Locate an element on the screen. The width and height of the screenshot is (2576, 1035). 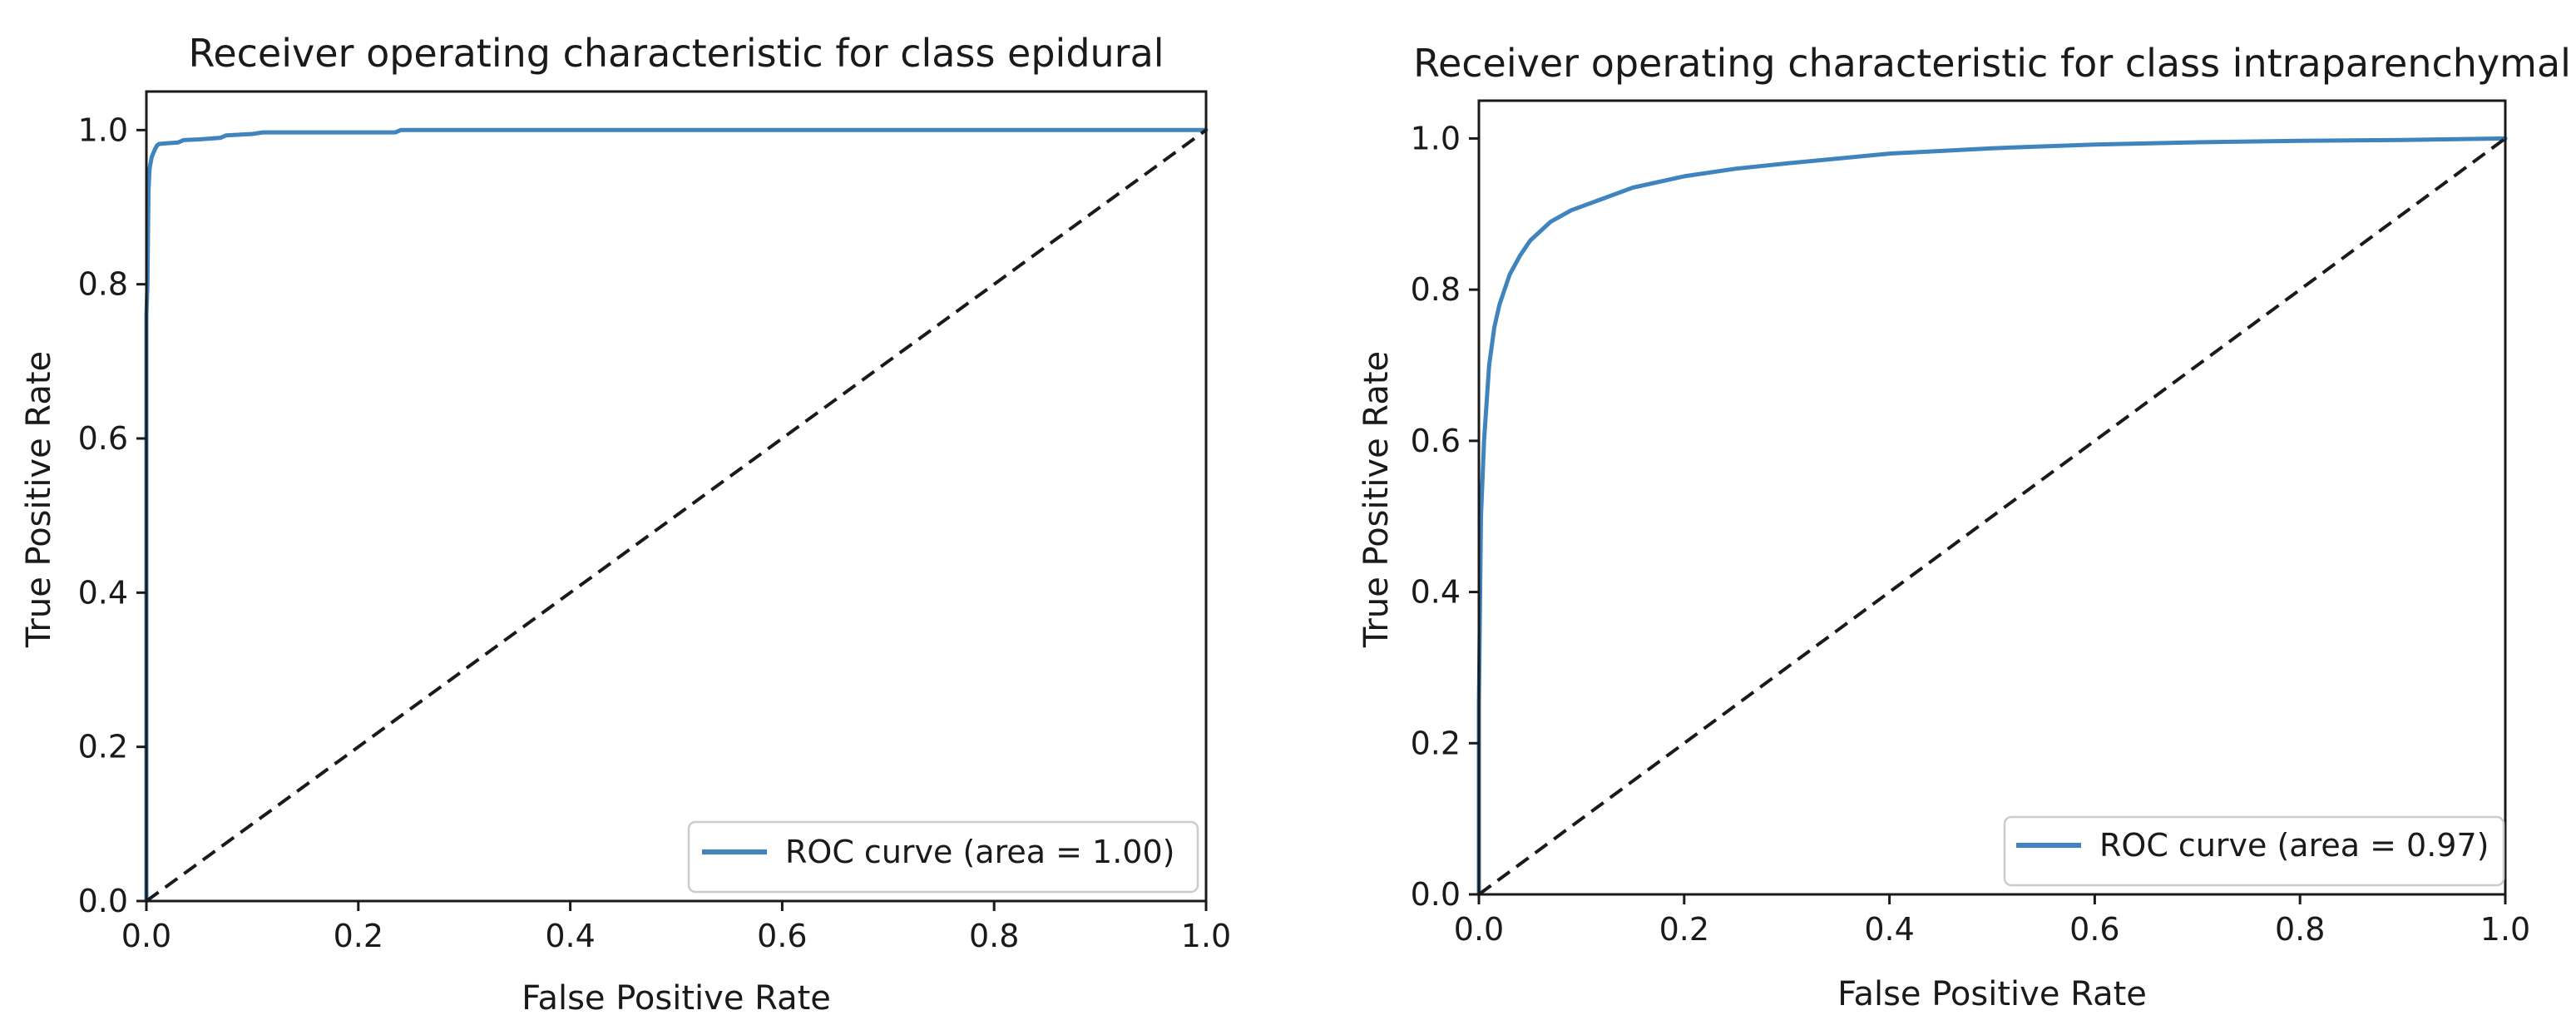
legend: ROC curve (area = 0.97) is located at coordinates (2254, 851).